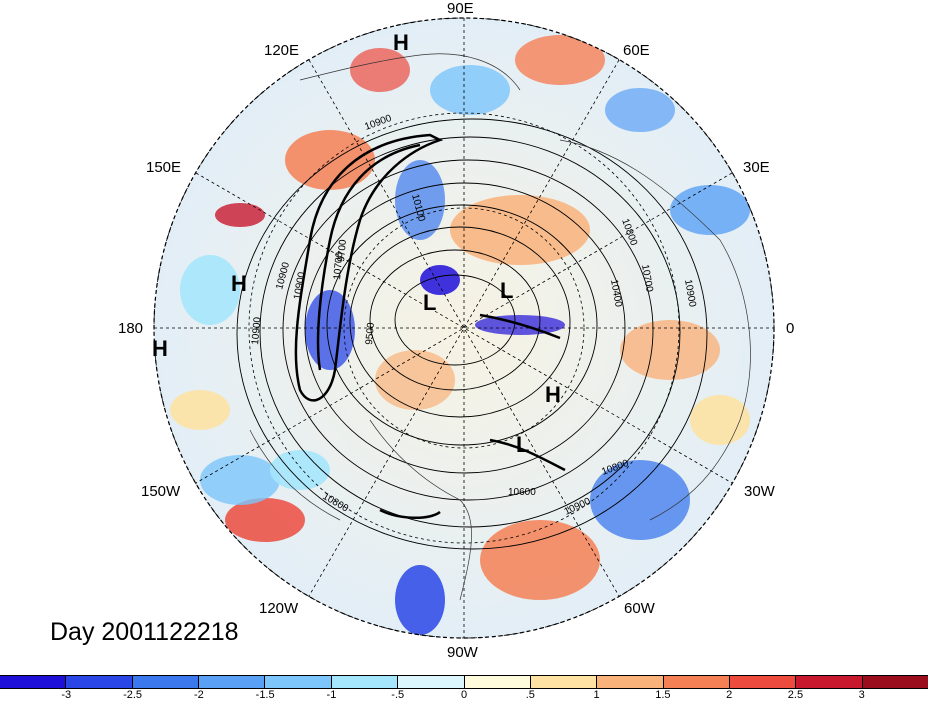 The height and width of the screenshot is (702, 928). Describe the element at coordinates (460, 8) in the screenshot. I see `lon-label-90e: 90E` at that location.